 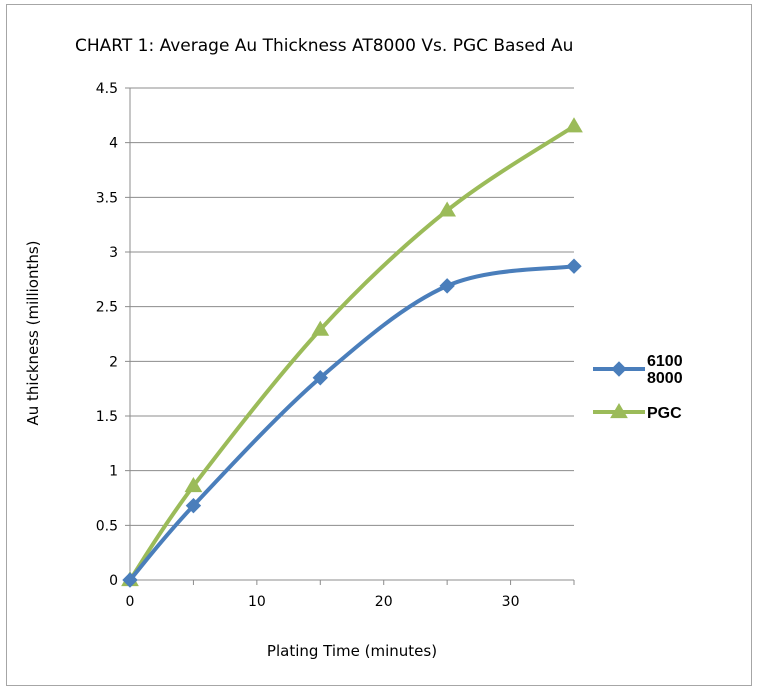 I want to click on y-tick-label: 3, so click(x=113, y=253).